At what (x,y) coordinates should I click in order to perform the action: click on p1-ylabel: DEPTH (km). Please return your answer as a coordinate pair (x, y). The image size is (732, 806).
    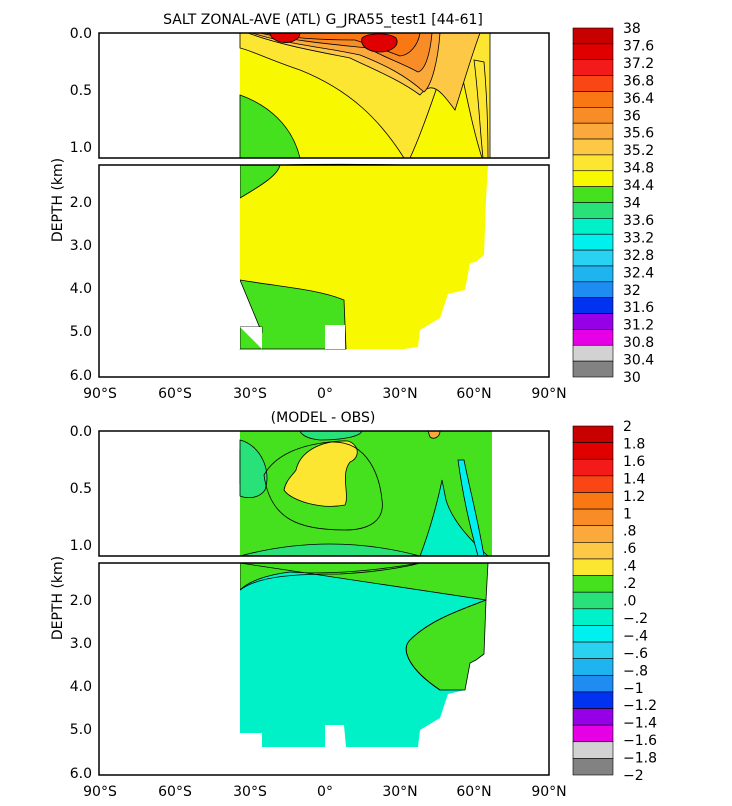
    Looking at the image, I should click on (58, 200).